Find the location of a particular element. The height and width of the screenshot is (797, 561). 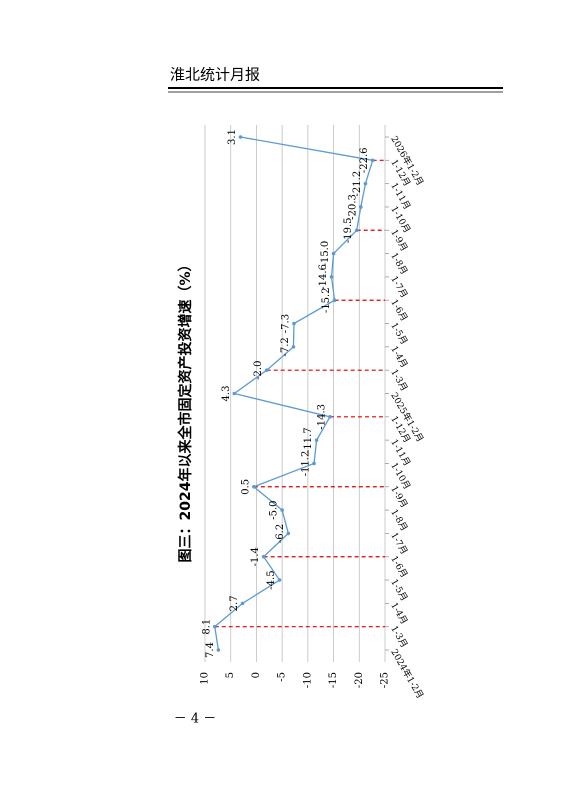

page-number: － 4 － is located at coordinates (195, 719).